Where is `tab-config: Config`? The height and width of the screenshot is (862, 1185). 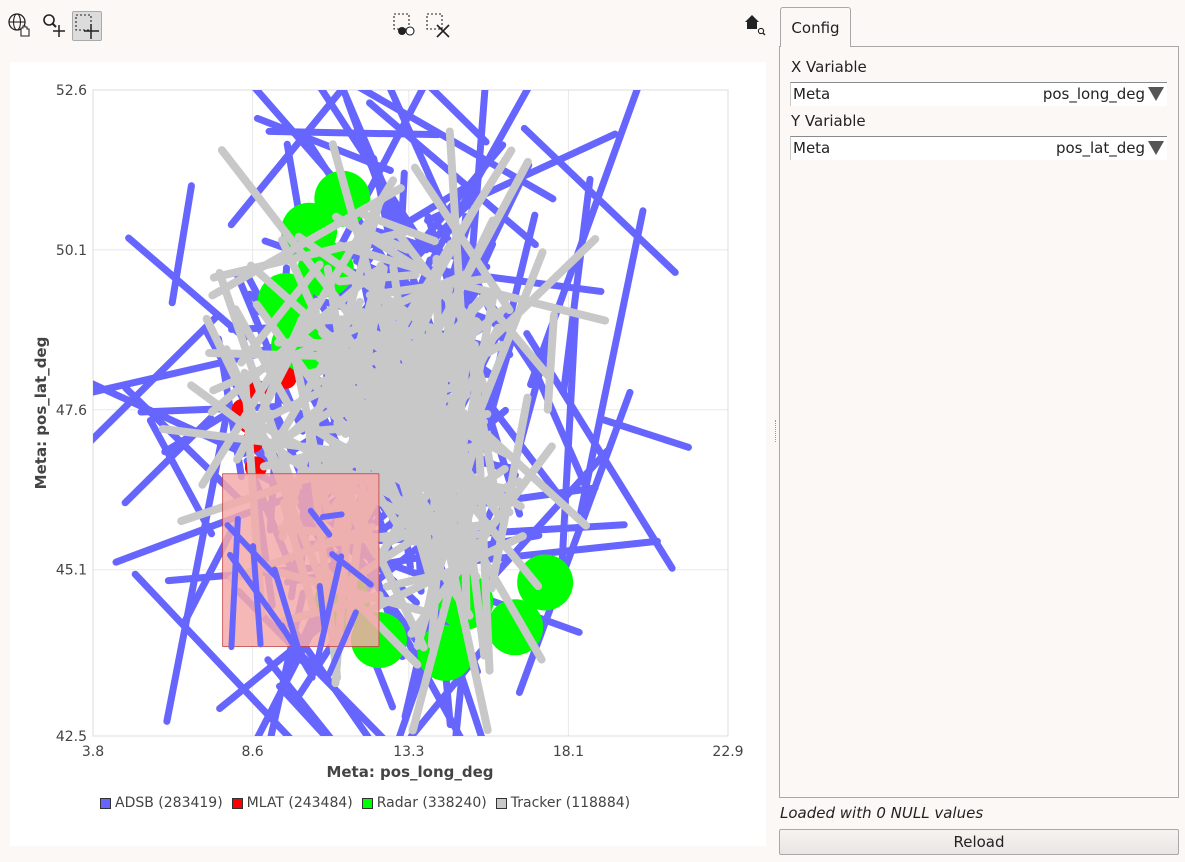
tab-config: Config is located at coordinates (815, 27).